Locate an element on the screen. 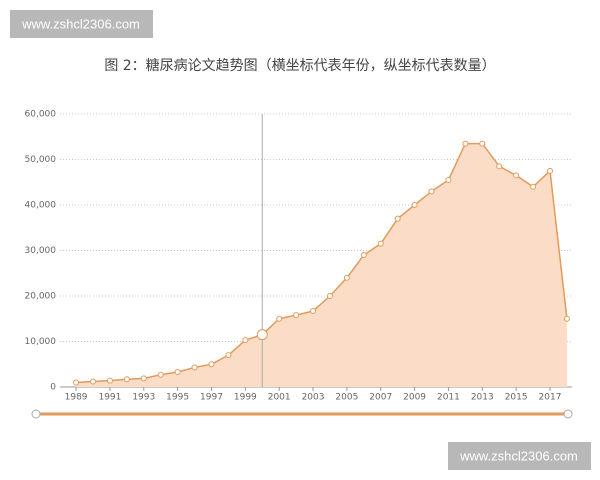 This screenshot has height=480, width=600. y-tick-label: 60,000 is located at coordinates (41, 115).